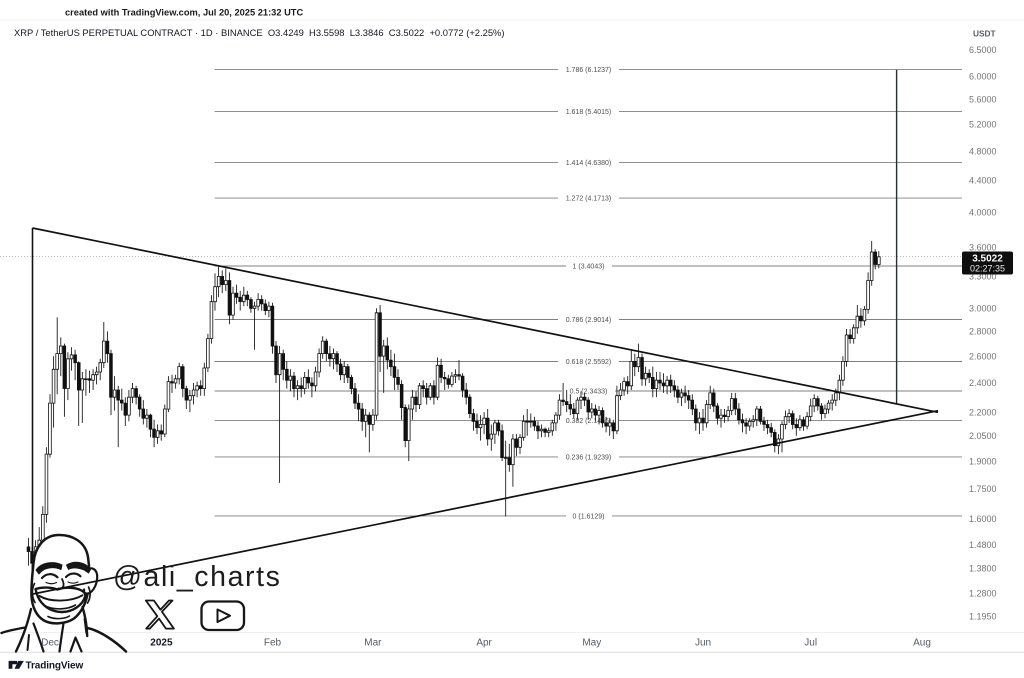 The image size is (1024, 678). I want to click on svg-text: 3.6000, so click(983, 248).